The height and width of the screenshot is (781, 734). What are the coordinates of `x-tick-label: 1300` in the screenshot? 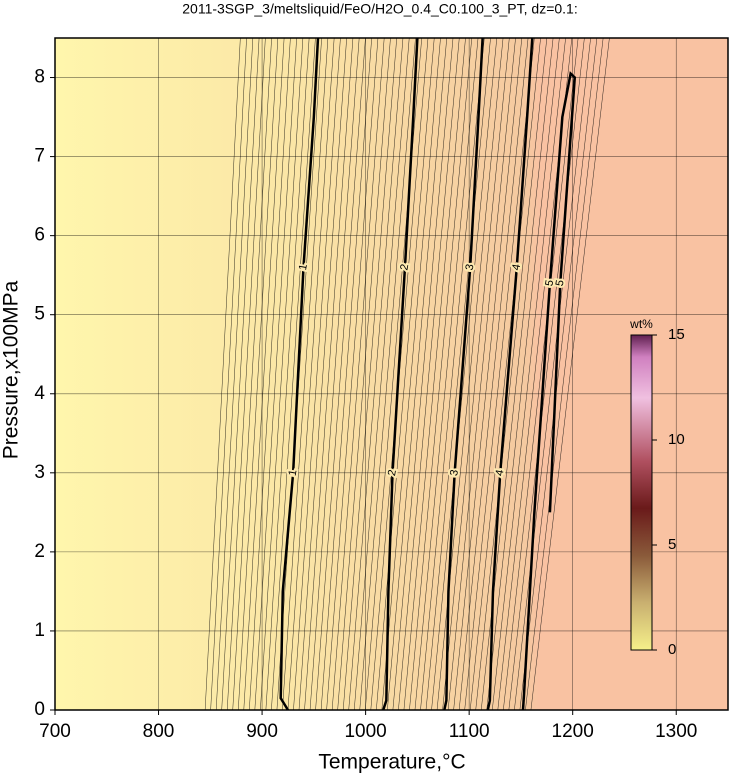 It's located at (676, 731).